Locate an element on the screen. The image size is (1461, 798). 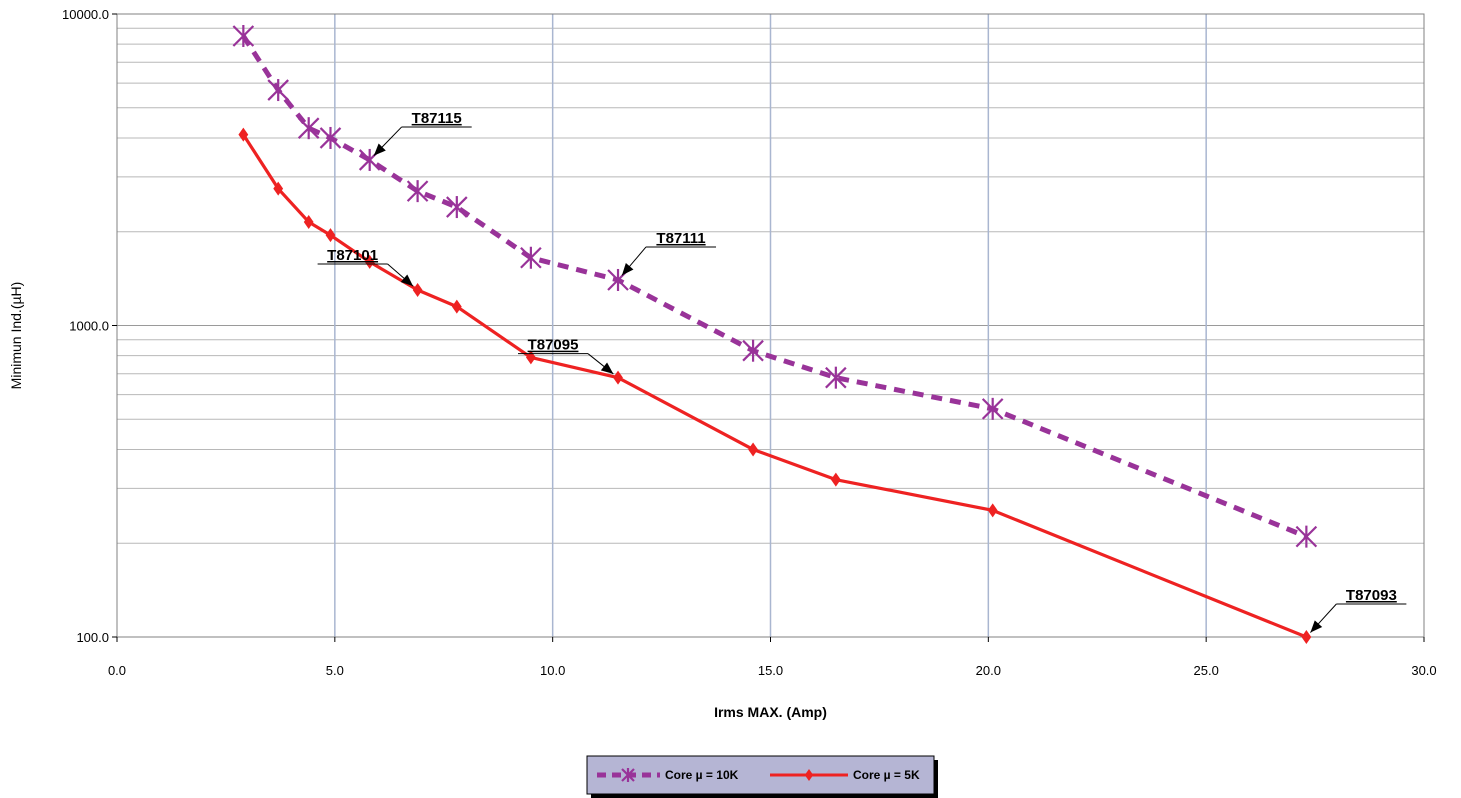
annotation-t87115: T87115 is located at coordinates (422, 133).